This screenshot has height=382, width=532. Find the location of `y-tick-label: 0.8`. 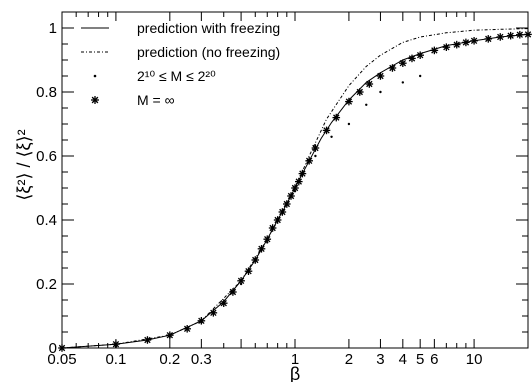

y-tick-label: 0.8 is located at coordinates (46, 92).